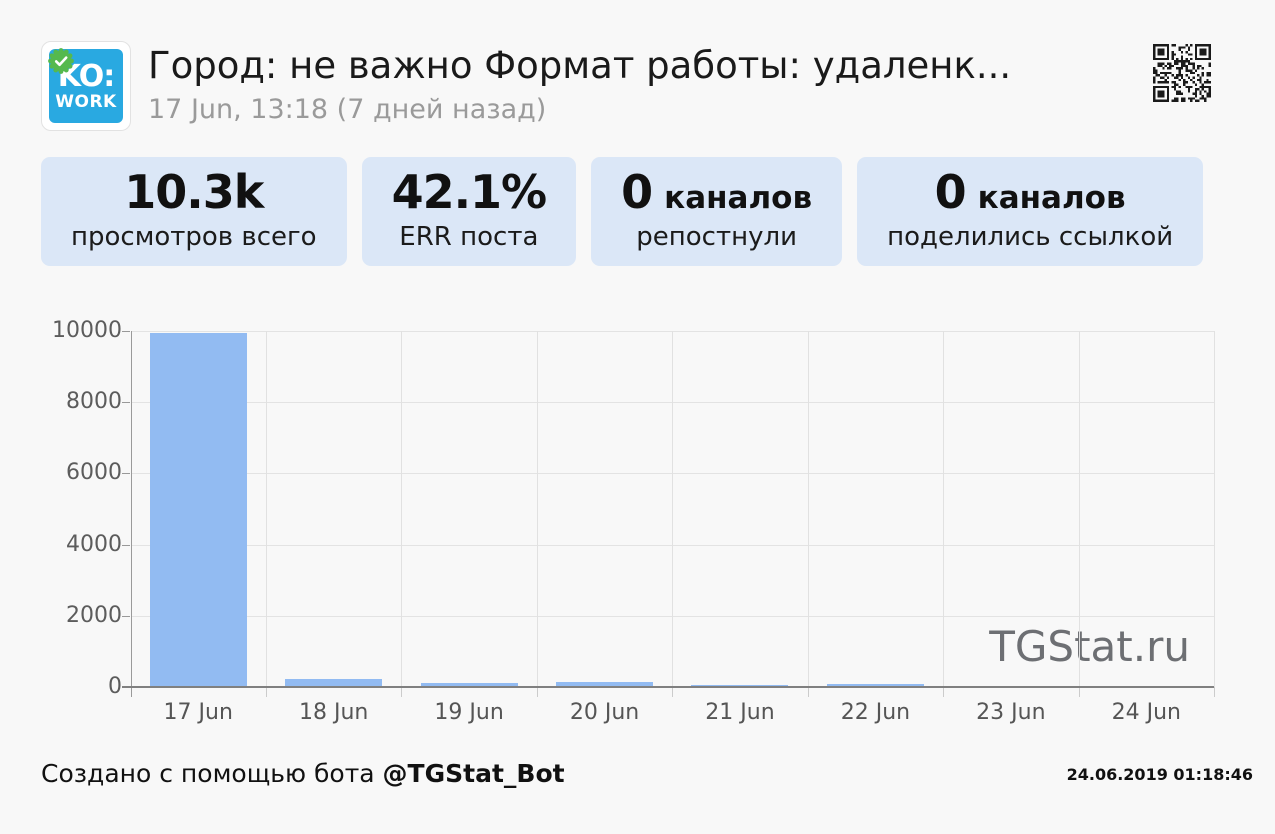 The width and height of the screenshot is (1275, 834). Describe the element at coordinates (94, 473) in the screenshot. I see `y-axis-label: 6000` at that location.